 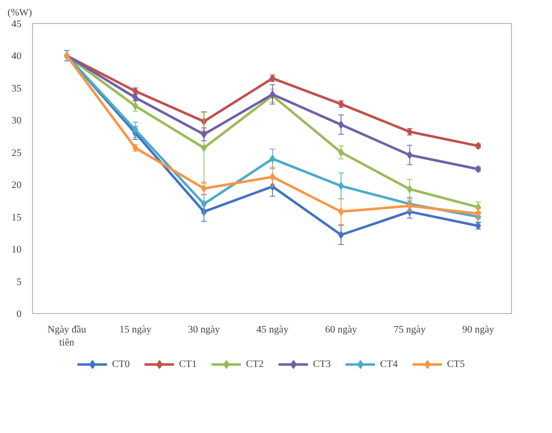 I want to click on y-tick-label: 0, so click(x=19, y=314).